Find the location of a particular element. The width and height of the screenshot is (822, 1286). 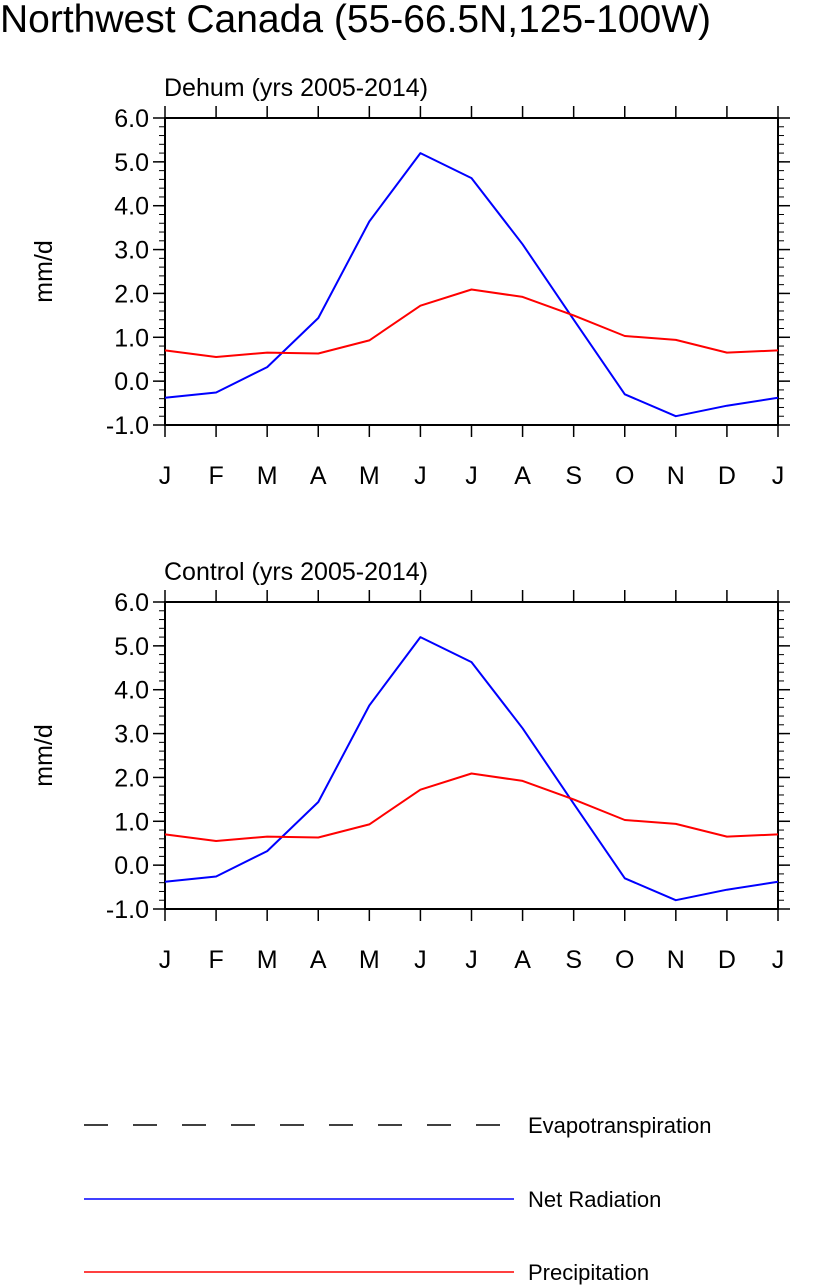

panel-title: Dehum (yrs 2005-2014) is located at coordinates (296, 88).